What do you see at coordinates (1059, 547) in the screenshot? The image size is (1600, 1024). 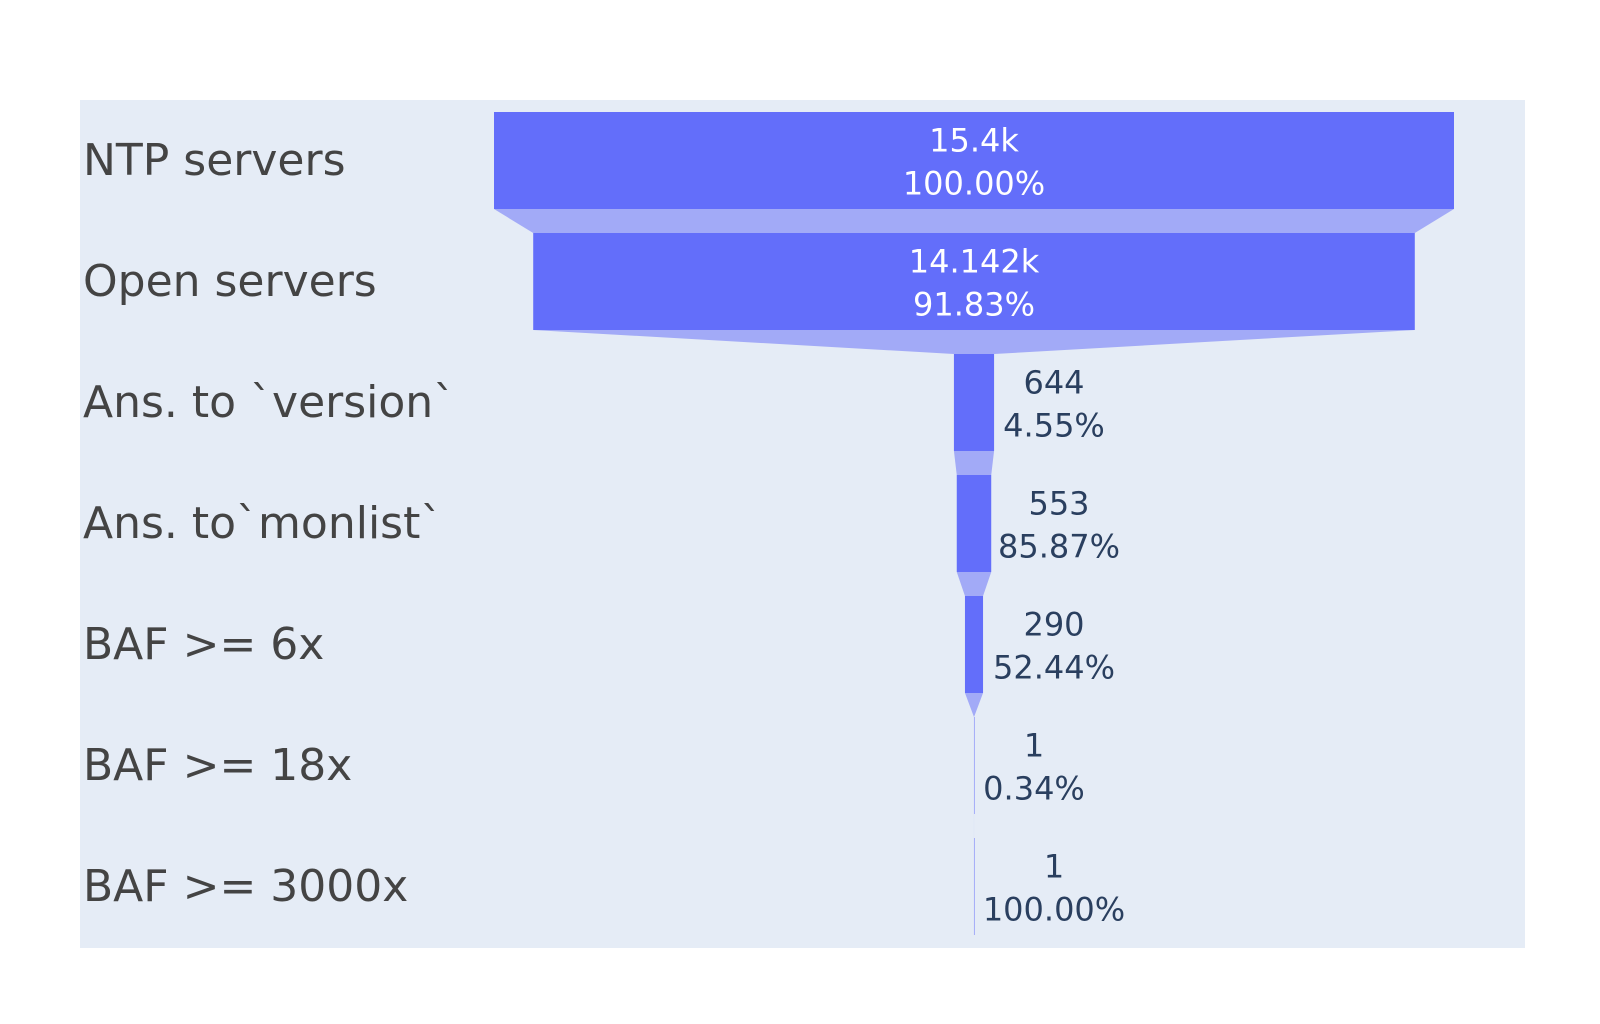 I see `percent-label: 85.87%` at bounding box center [1059, 547].